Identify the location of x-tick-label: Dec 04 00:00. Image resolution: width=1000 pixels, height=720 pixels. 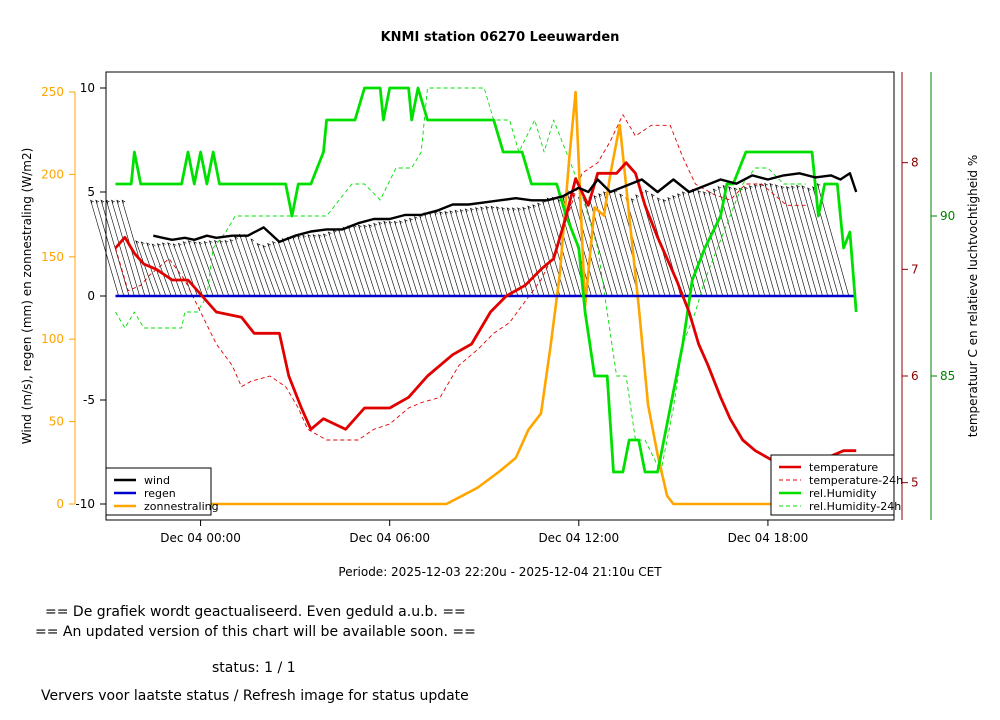
(200, 538).